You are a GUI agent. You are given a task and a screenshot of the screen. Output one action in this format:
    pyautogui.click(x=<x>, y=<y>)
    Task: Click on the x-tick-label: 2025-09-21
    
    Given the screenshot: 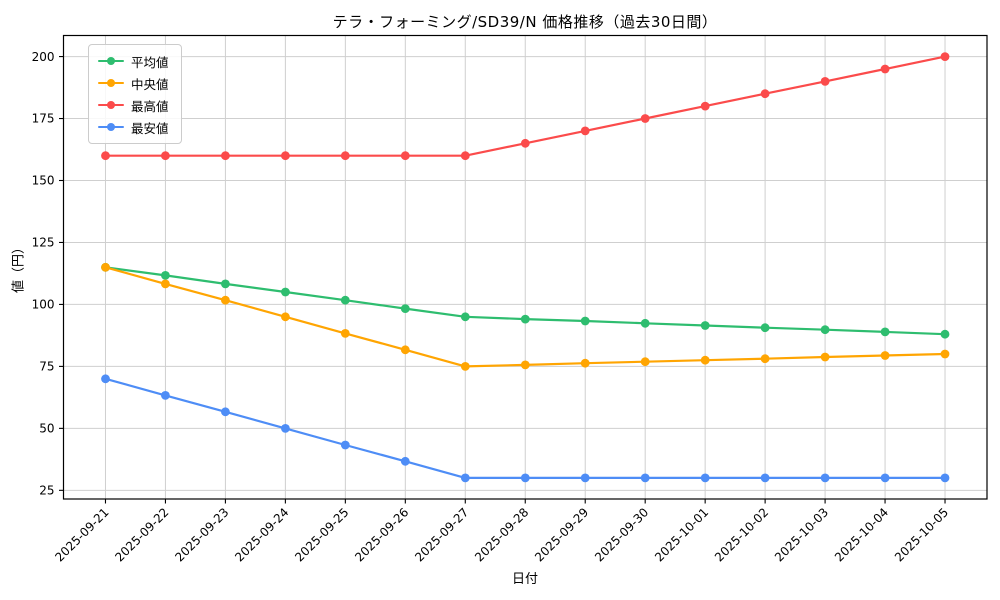 What is the action you would take?
    pyautogui.click(x=81, y=534)
    